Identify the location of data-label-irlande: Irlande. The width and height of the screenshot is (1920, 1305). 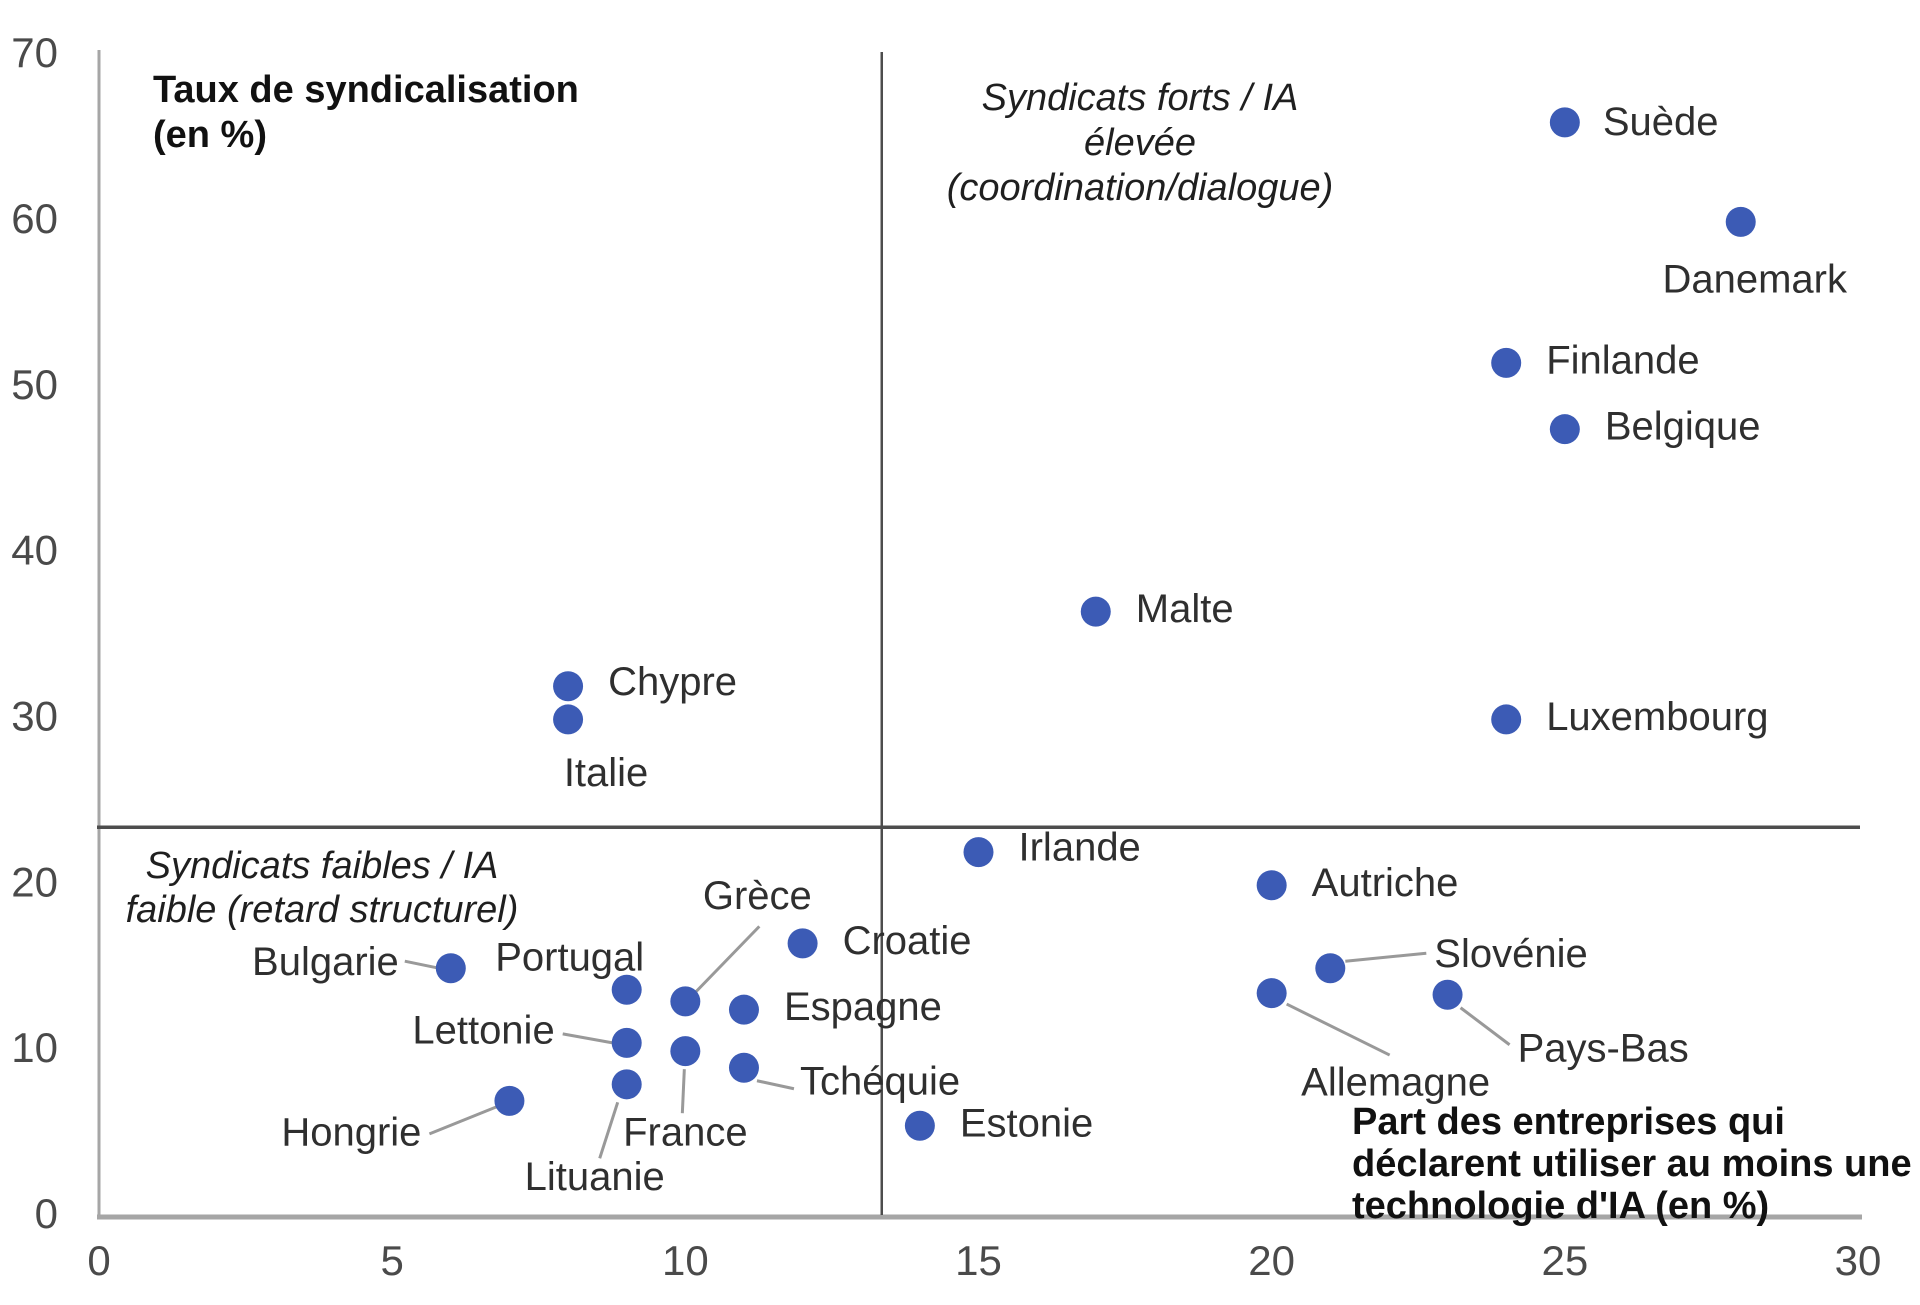
(1080, 848).